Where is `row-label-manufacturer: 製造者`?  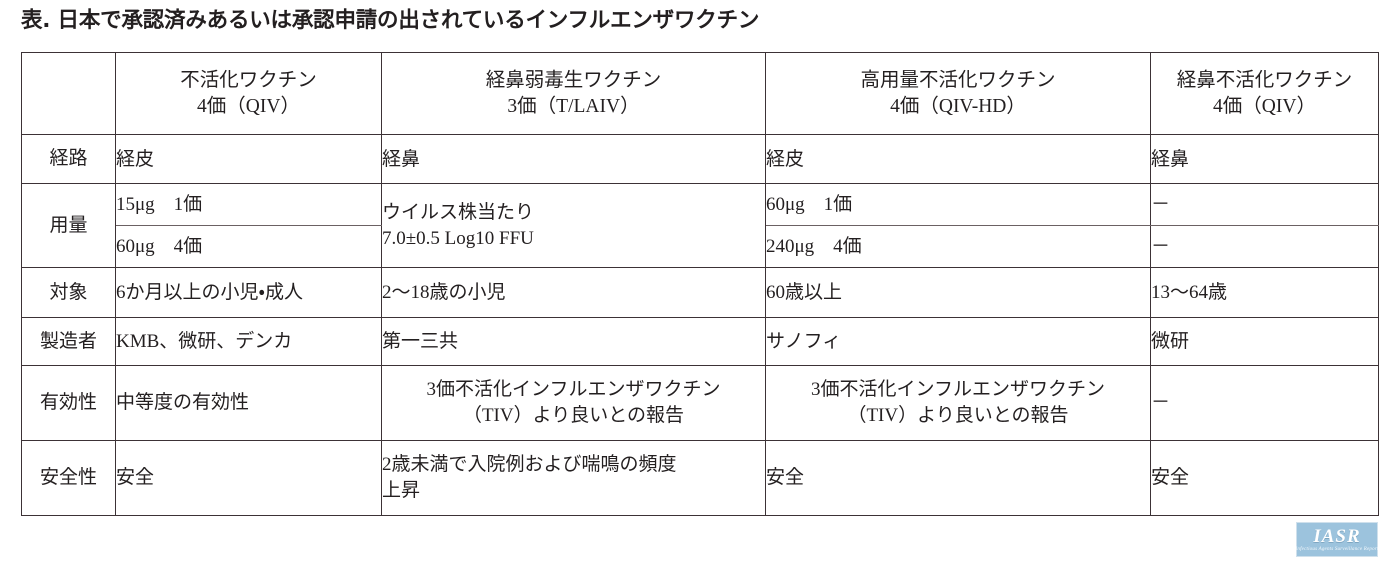 row-label-manufacturer: 製造者 is located at coordinates (68, 341).